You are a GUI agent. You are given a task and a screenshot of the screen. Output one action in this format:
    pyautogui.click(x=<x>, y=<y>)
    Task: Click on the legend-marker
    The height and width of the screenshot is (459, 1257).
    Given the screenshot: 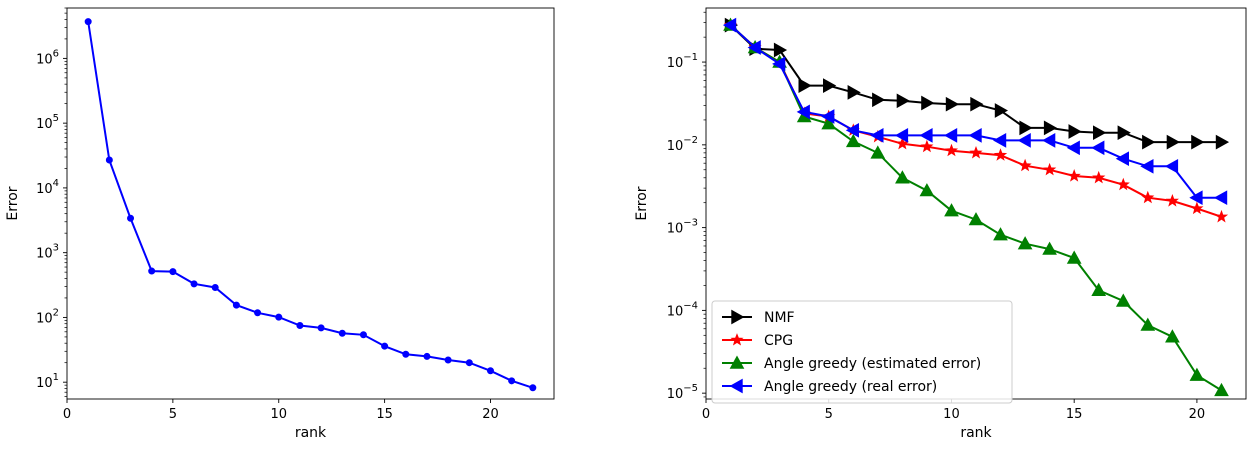 What is the action you would take?
    pyautogui.click(x=737, y=339)
    